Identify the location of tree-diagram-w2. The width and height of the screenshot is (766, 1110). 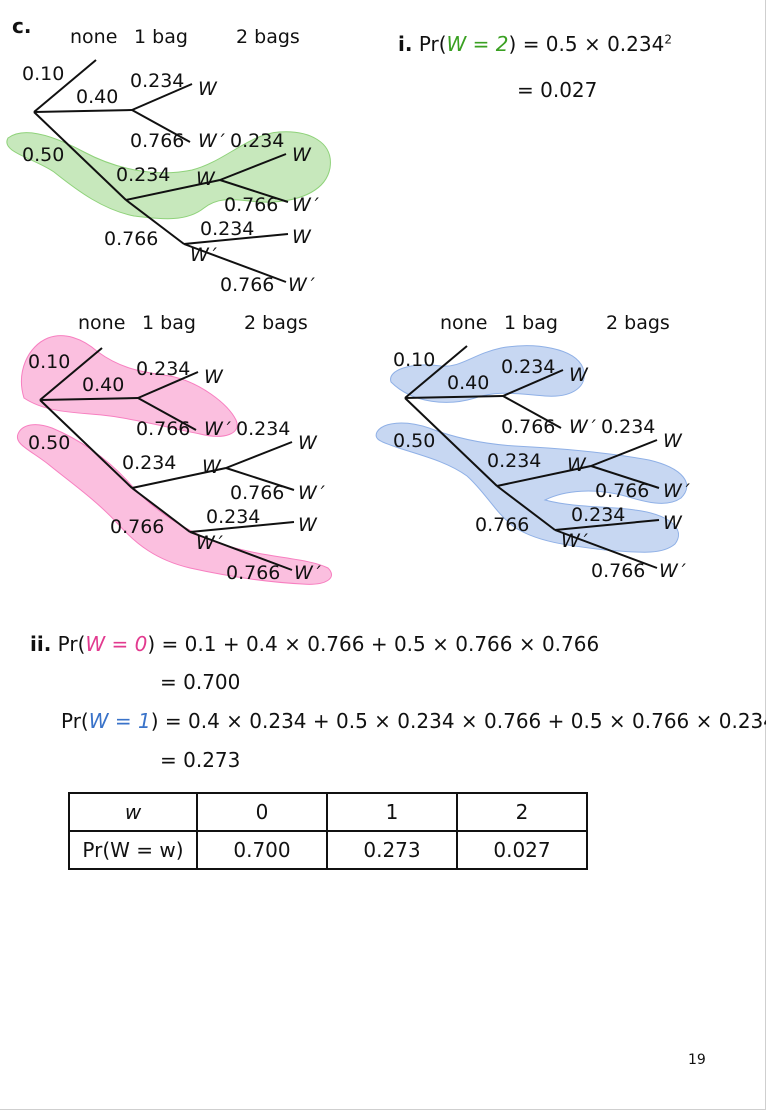
(168, 171).